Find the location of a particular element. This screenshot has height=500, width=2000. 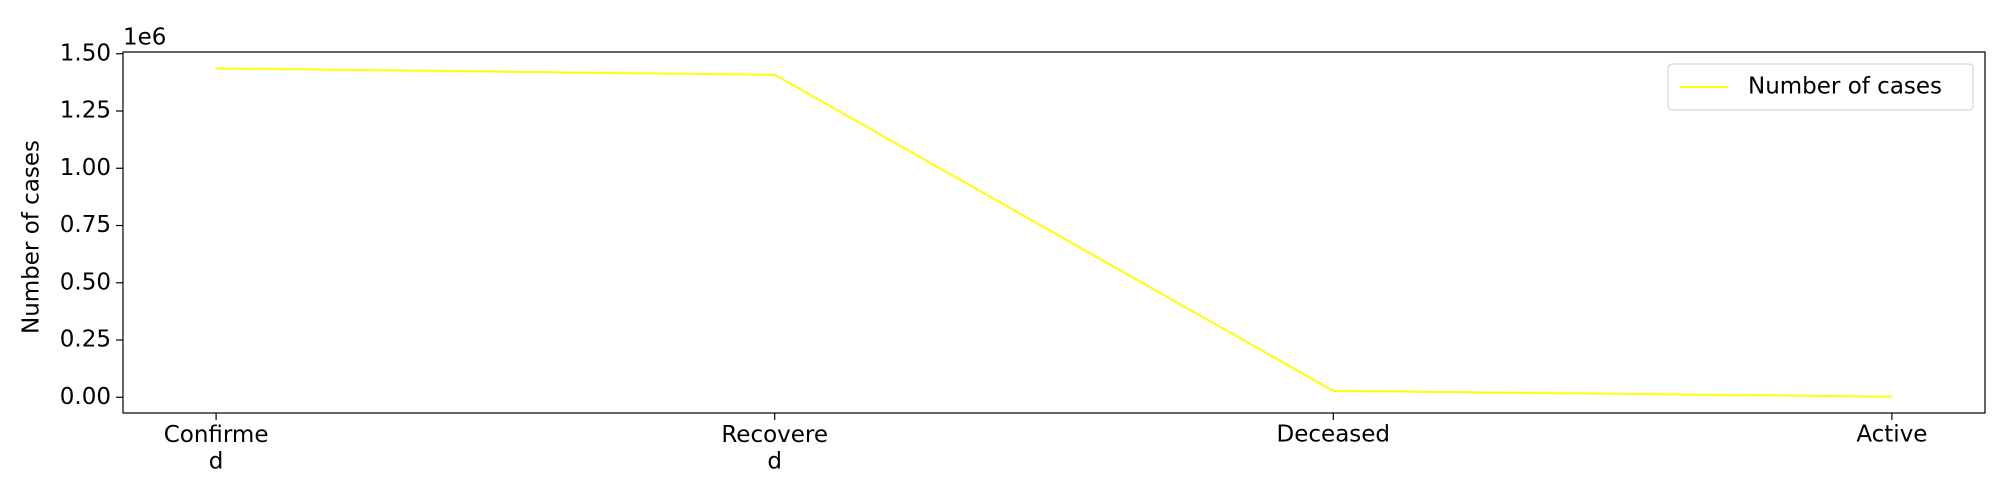

y-tick-label: 0.75 is located at coordinates (85, 225).